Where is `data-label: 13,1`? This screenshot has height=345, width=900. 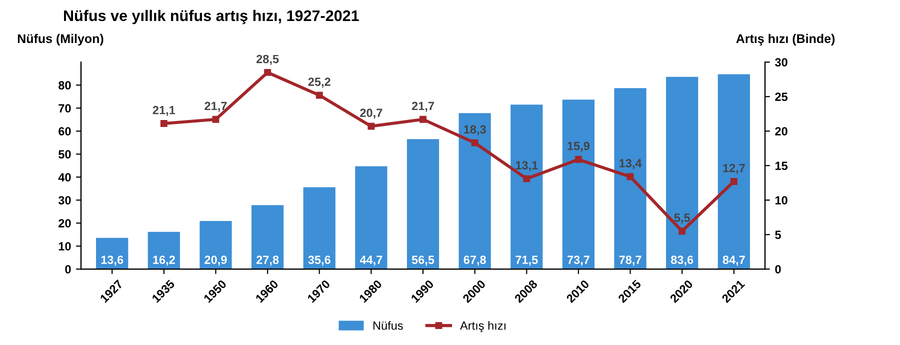
data-label: 13,1 is located at coordinates (527, 166).